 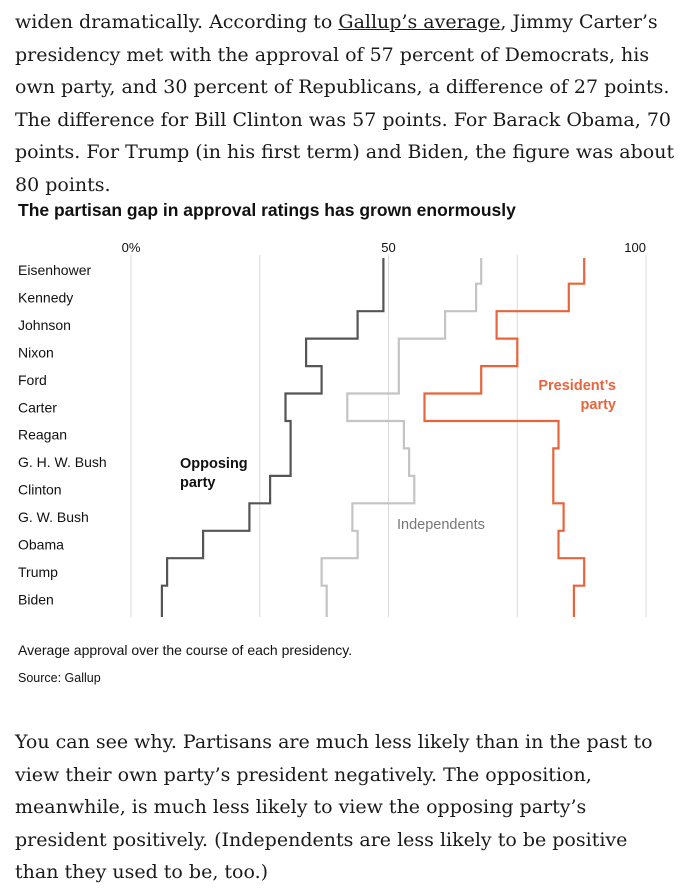 What do you see at coordinates (41, 545) in the screenshot?
I see `row-label: Obama` at bounding box center [41, 545].